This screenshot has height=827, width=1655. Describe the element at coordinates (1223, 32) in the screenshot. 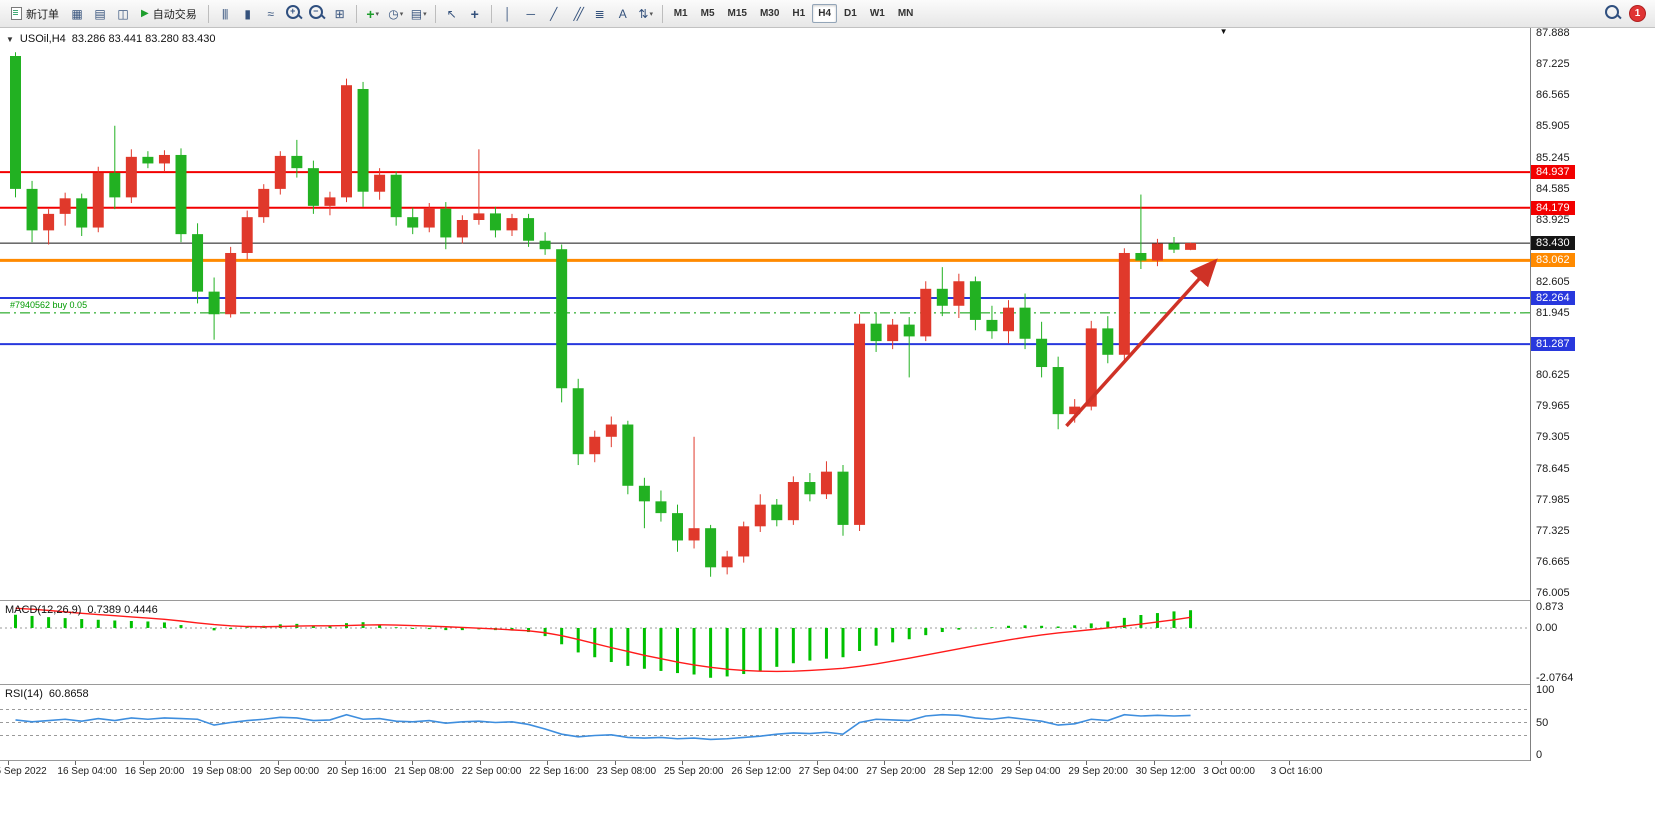

I see `chart-shift-marker-icon: ▼` at that location.